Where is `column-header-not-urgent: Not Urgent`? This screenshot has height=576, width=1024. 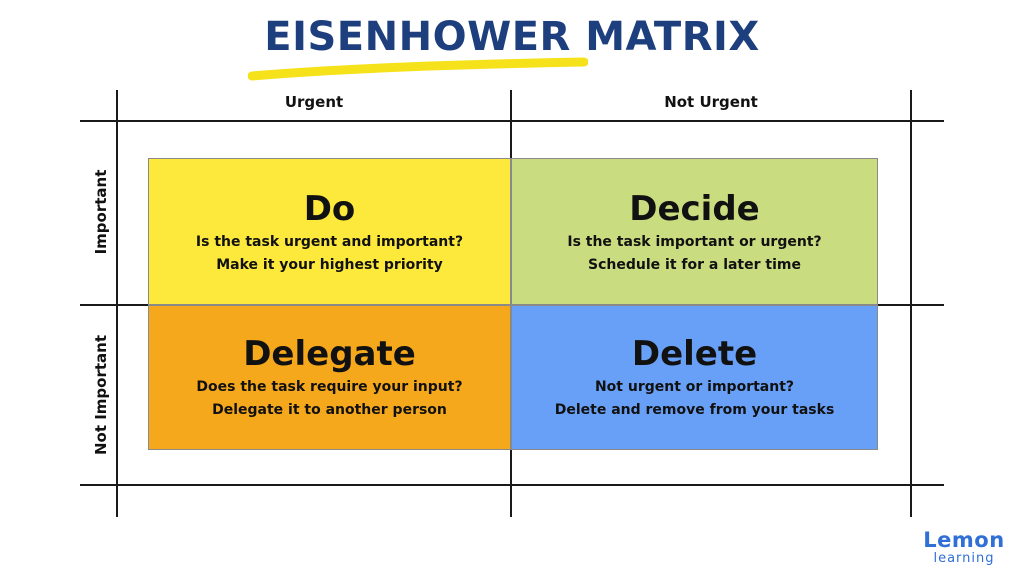 column-header-not-urgent: Not Urgent is located at coordinates (711, 102).